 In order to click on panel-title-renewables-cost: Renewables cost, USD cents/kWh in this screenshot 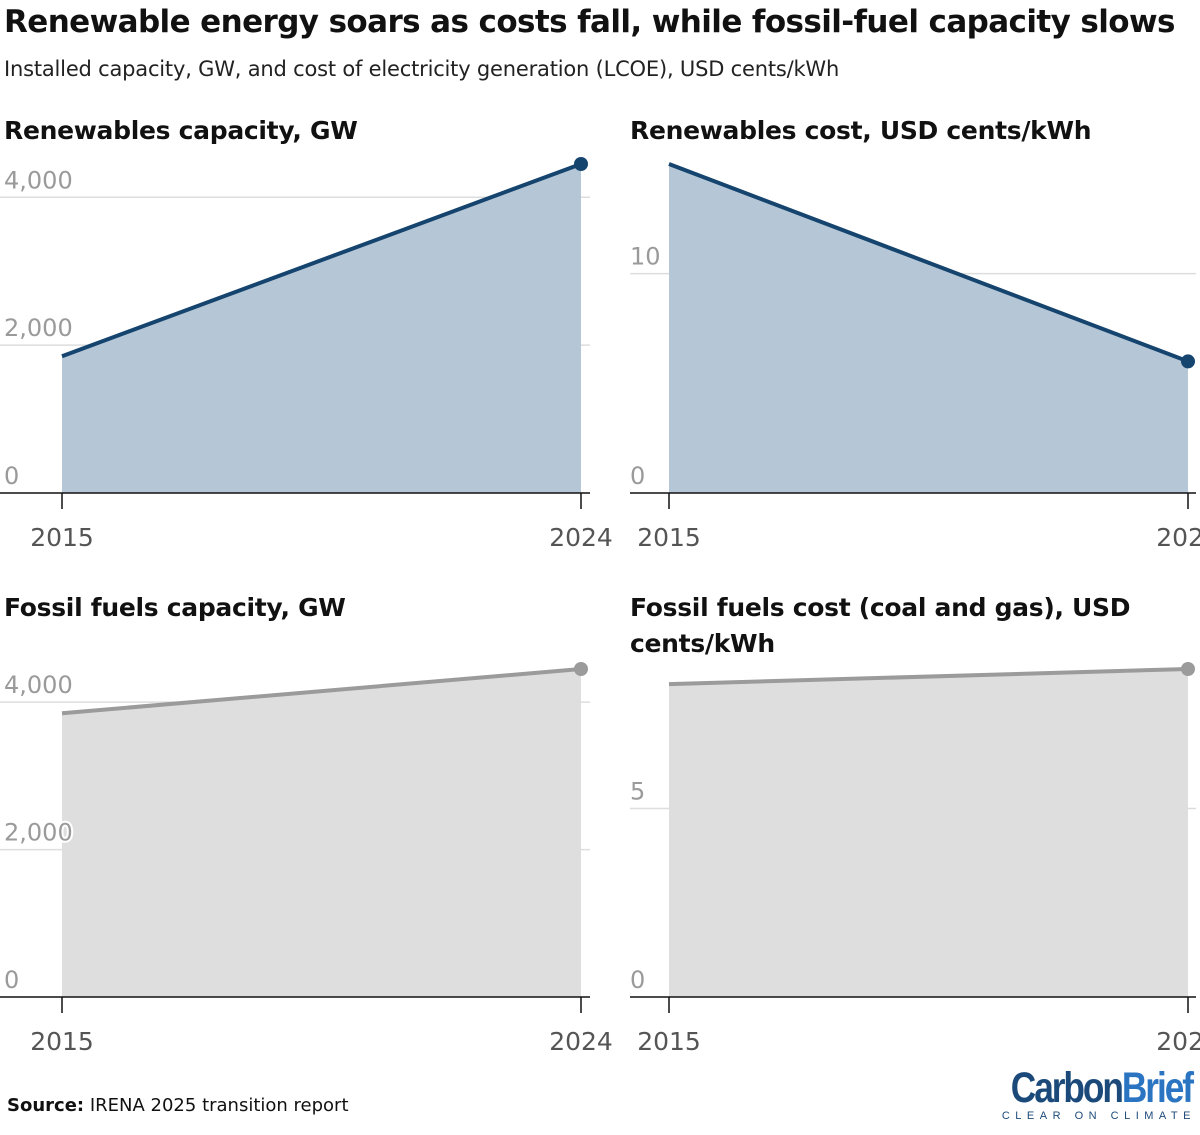, I will do `click(861, 130)`.